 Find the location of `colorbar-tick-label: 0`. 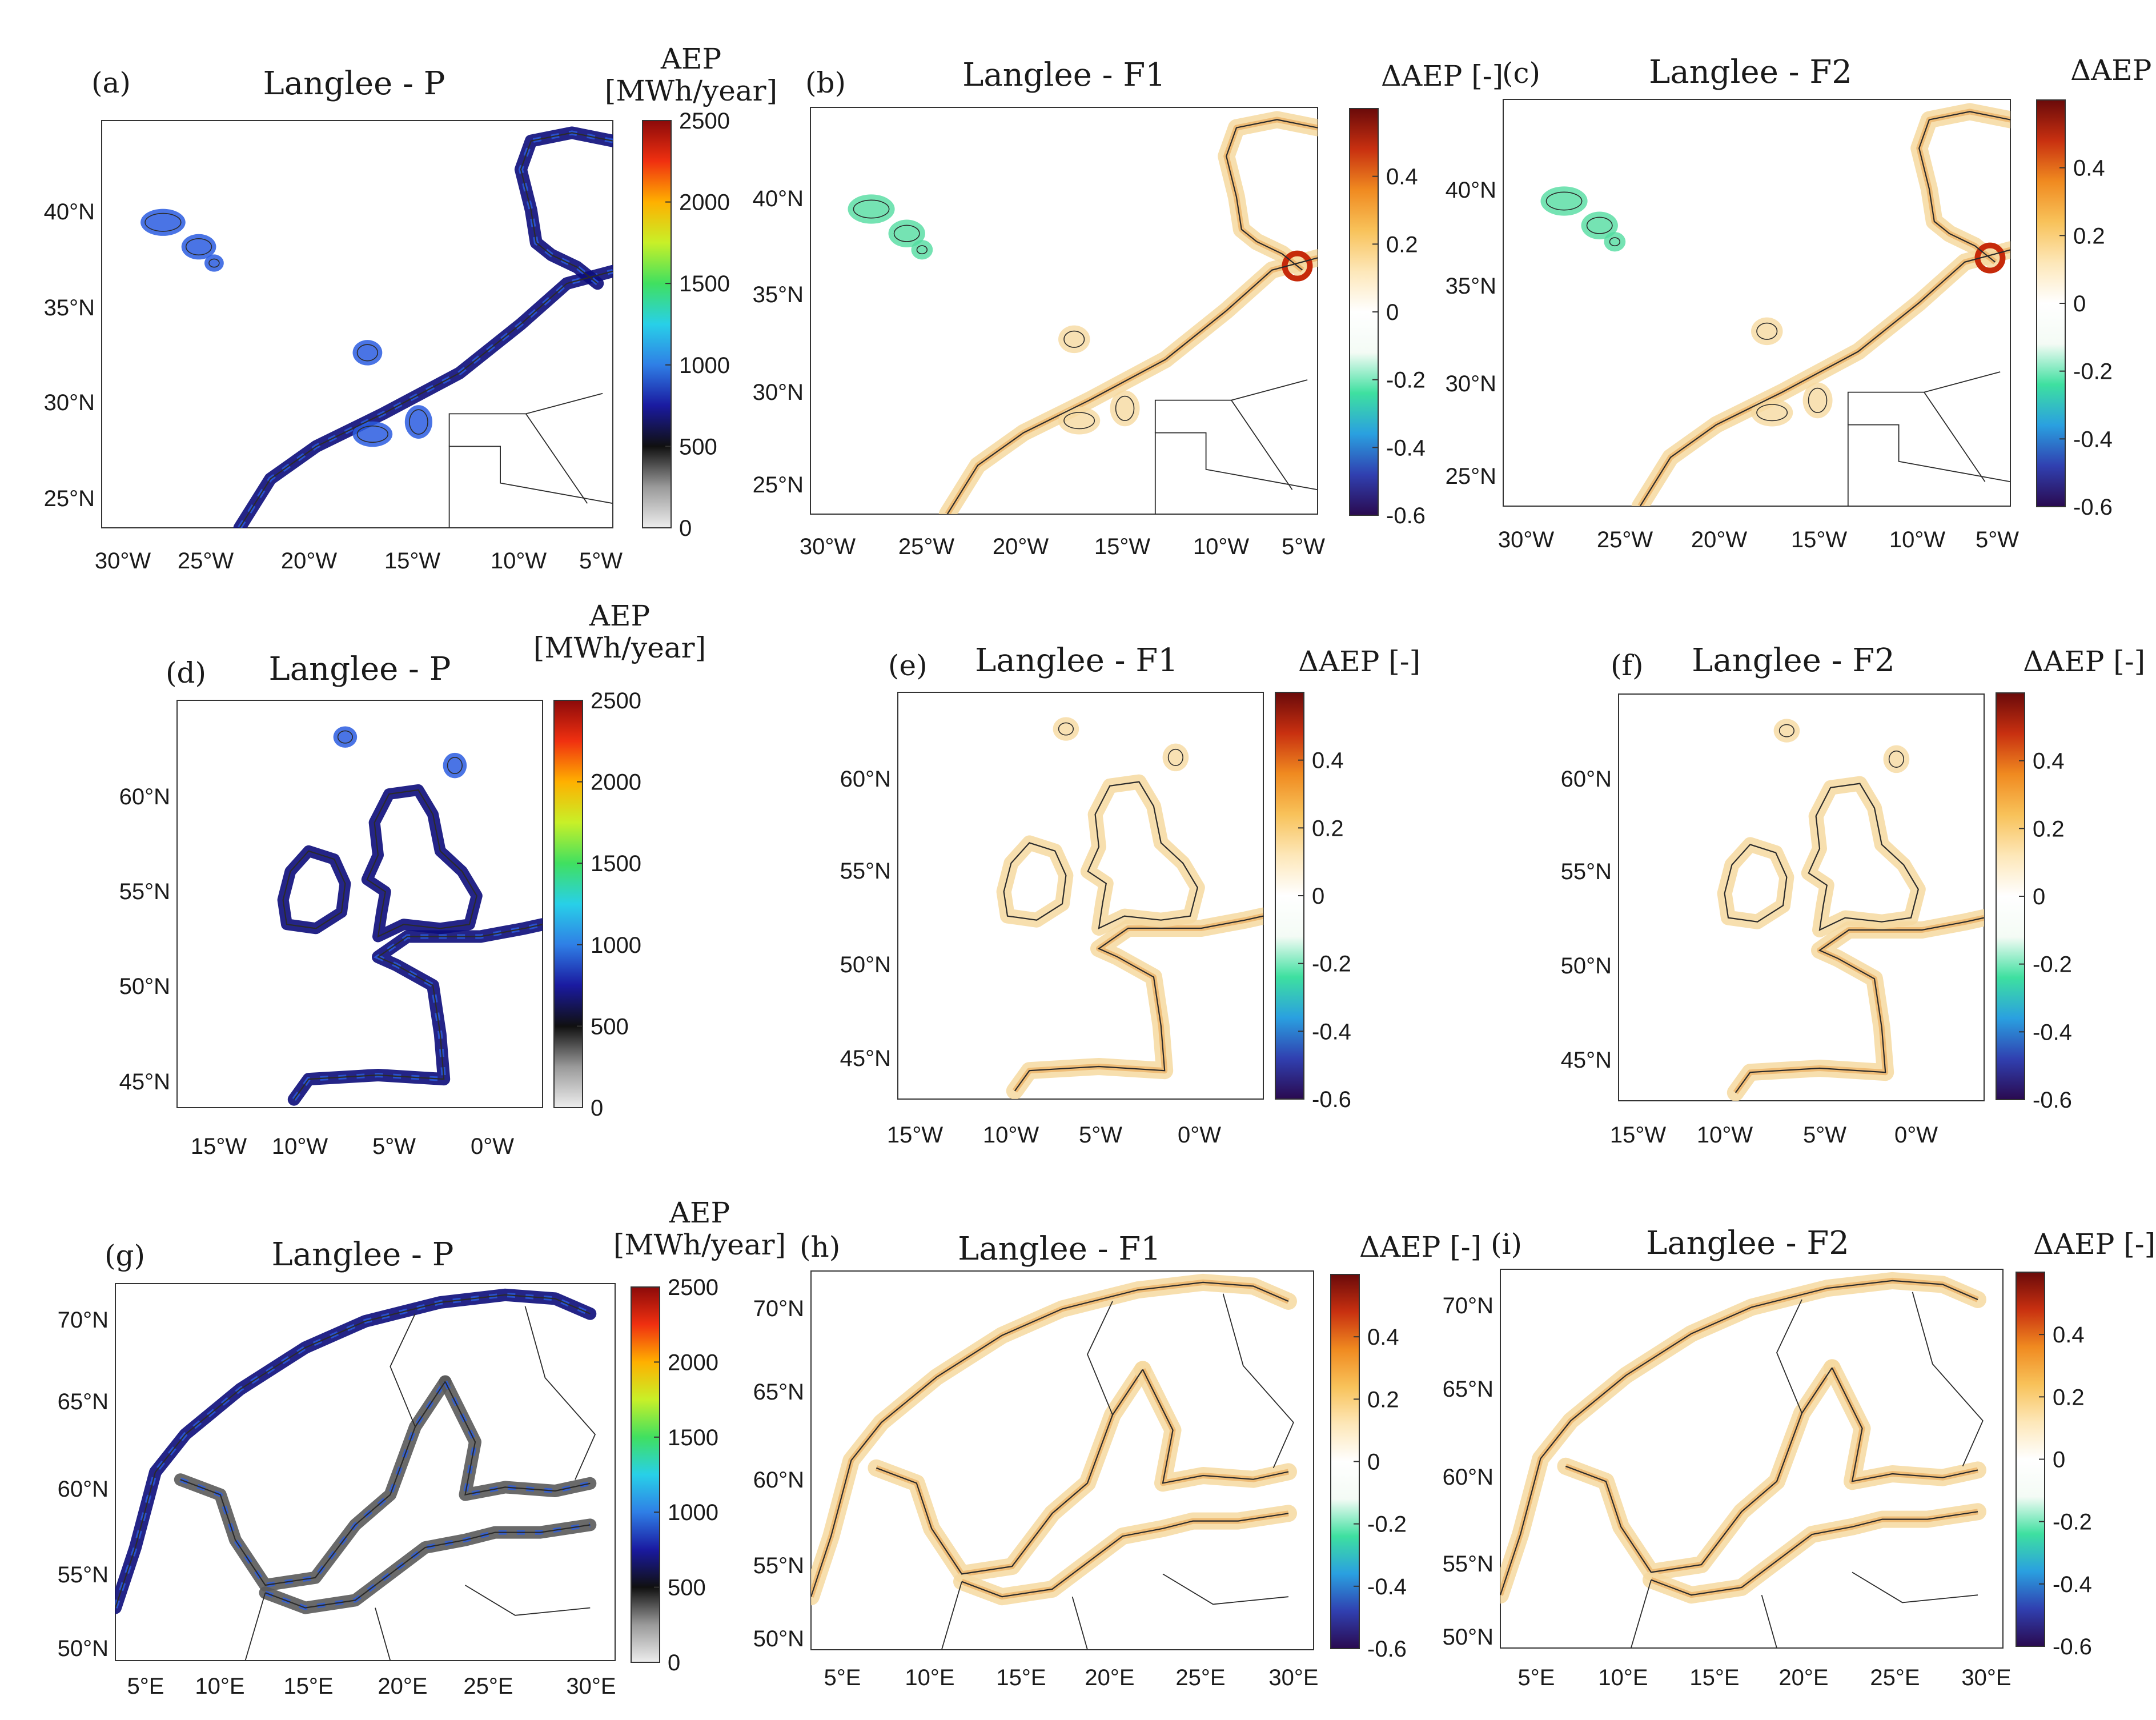

colorbar-tick-label: 0 is located at coordinates (1393, 312).